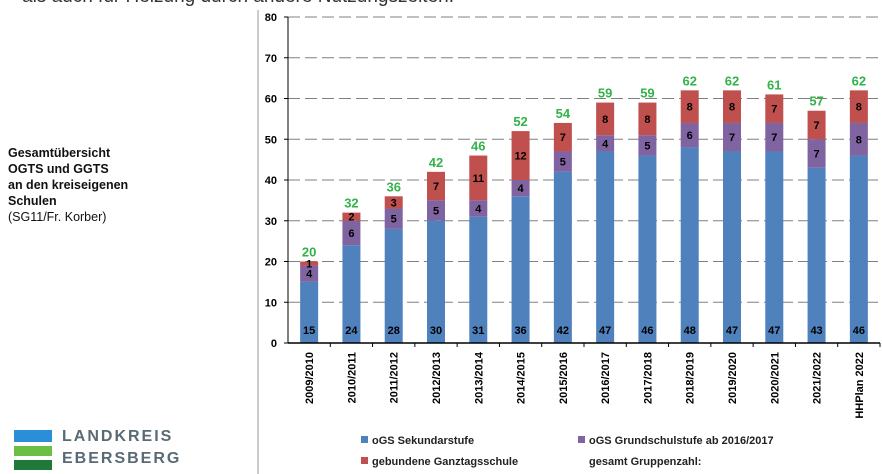  I want to click on total-label: 54, so click(563, 113).